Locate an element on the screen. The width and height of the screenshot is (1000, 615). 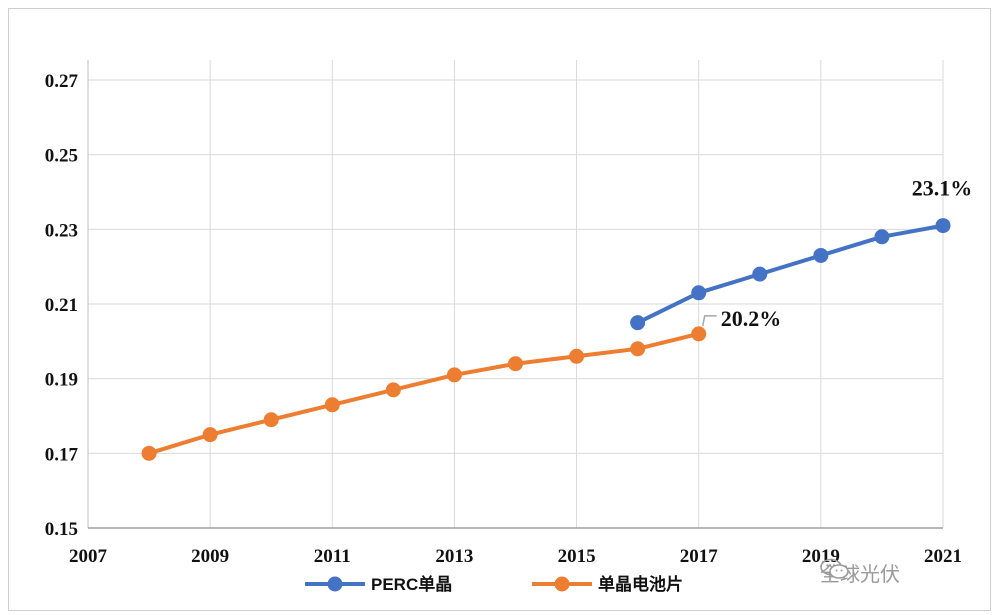
y-tick-label: 0.23 is located at coordinates (61, 230).